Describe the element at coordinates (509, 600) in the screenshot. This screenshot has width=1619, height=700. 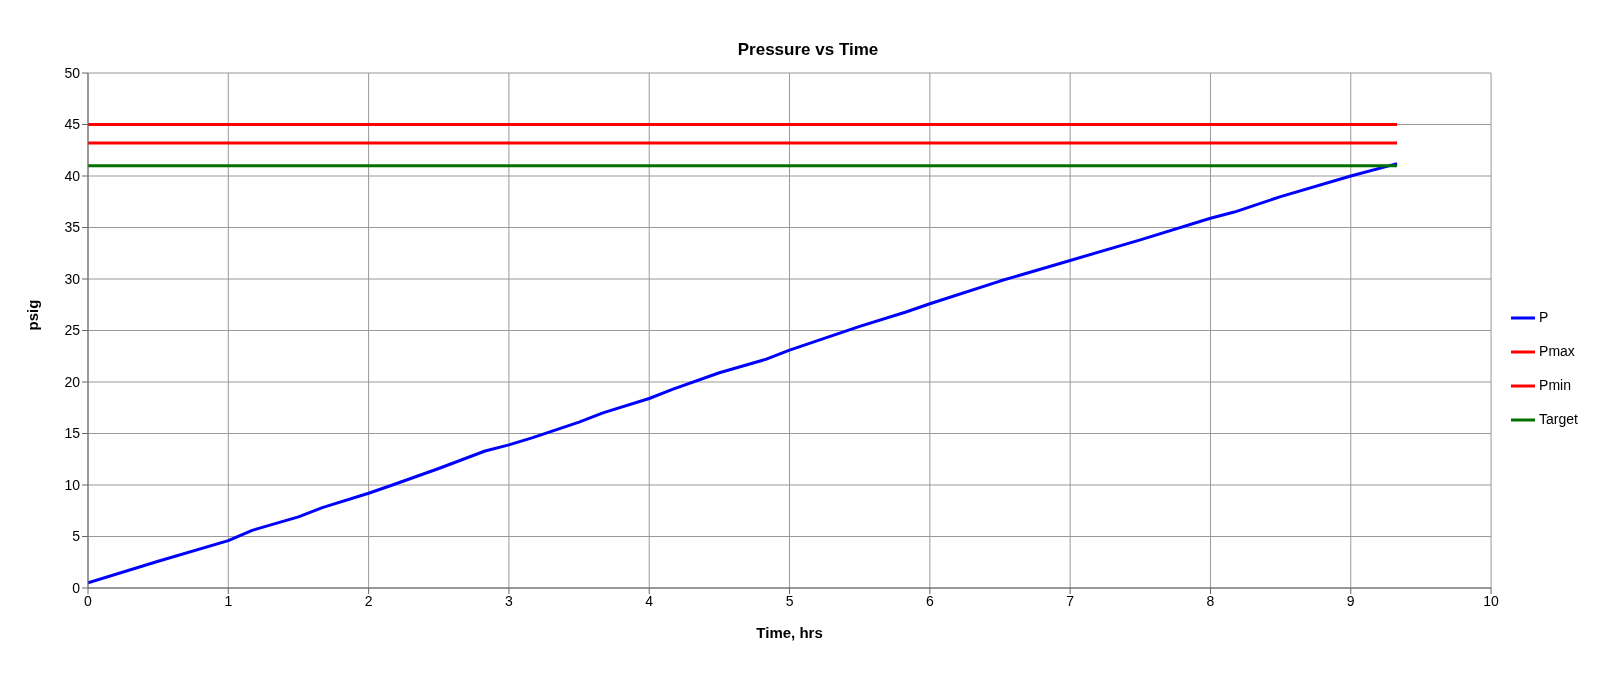
I see `x-tick-label: 3` at that location.